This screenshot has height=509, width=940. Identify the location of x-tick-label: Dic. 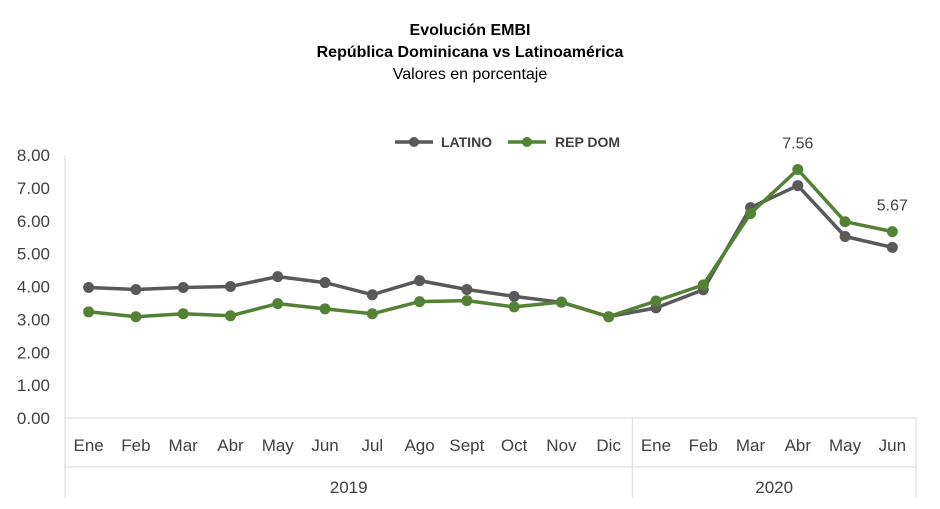
(608, 445).